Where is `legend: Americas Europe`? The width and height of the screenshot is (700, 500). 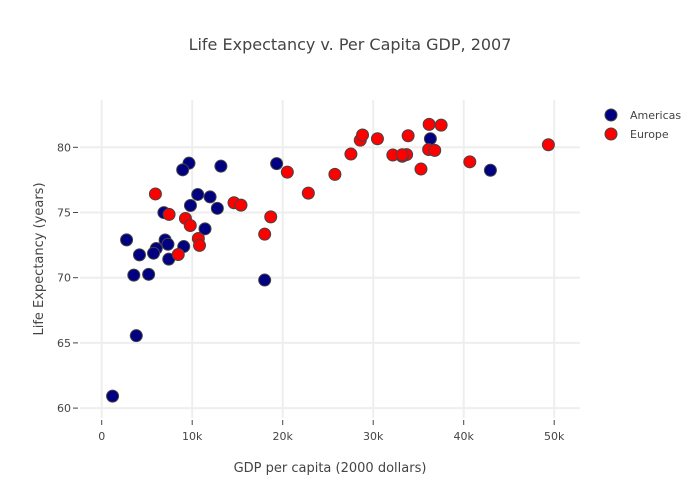 legend: Americas Europe is located at coordinates (642, 124).